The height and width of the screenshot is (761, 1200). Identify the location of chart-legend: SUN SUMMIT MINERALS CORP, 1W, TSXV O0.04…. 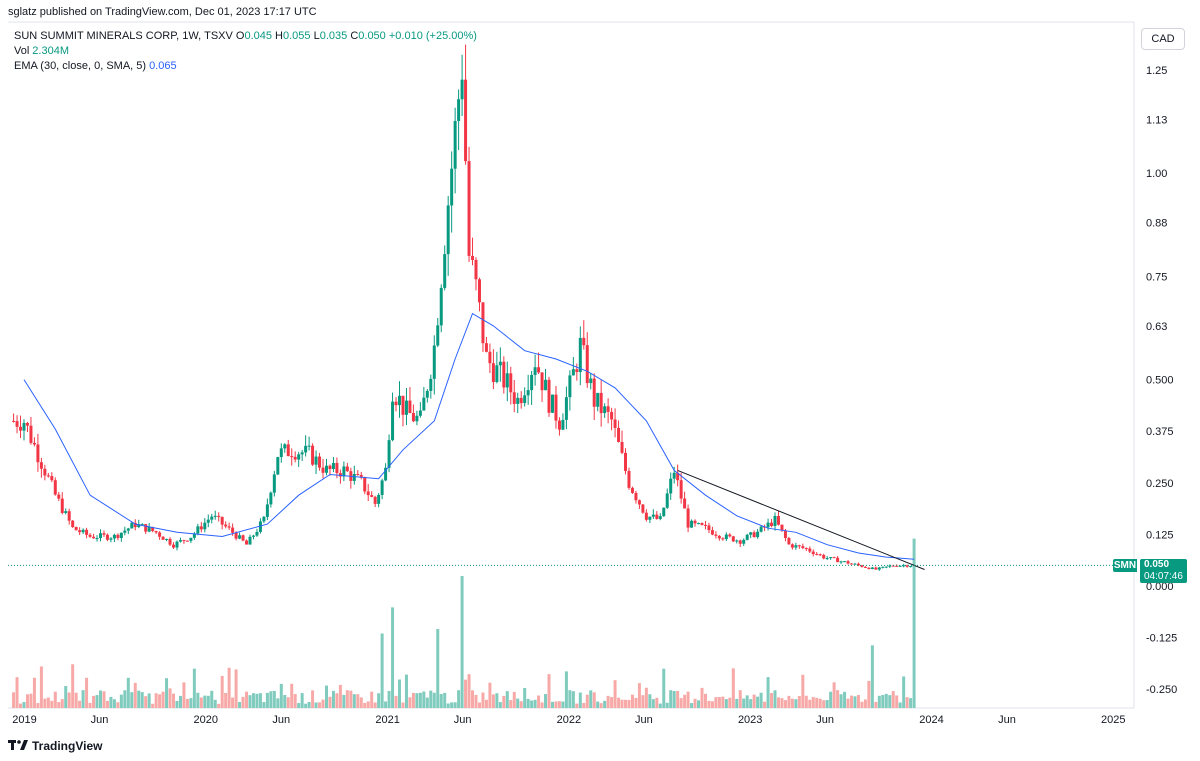
(245, 51).